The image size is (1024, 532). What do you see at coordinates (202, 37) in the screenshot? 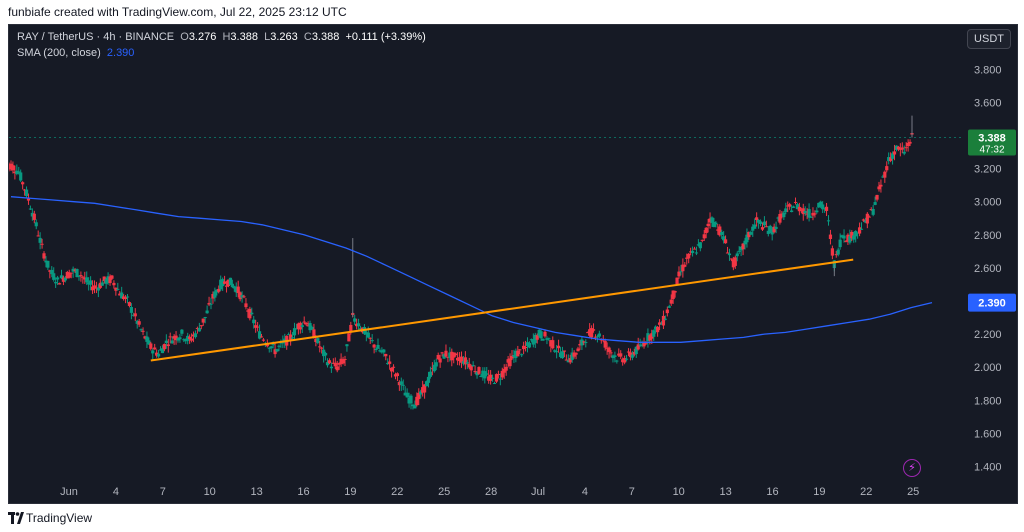
I see `open-value: 3.276` at bounding box center [202, 37].